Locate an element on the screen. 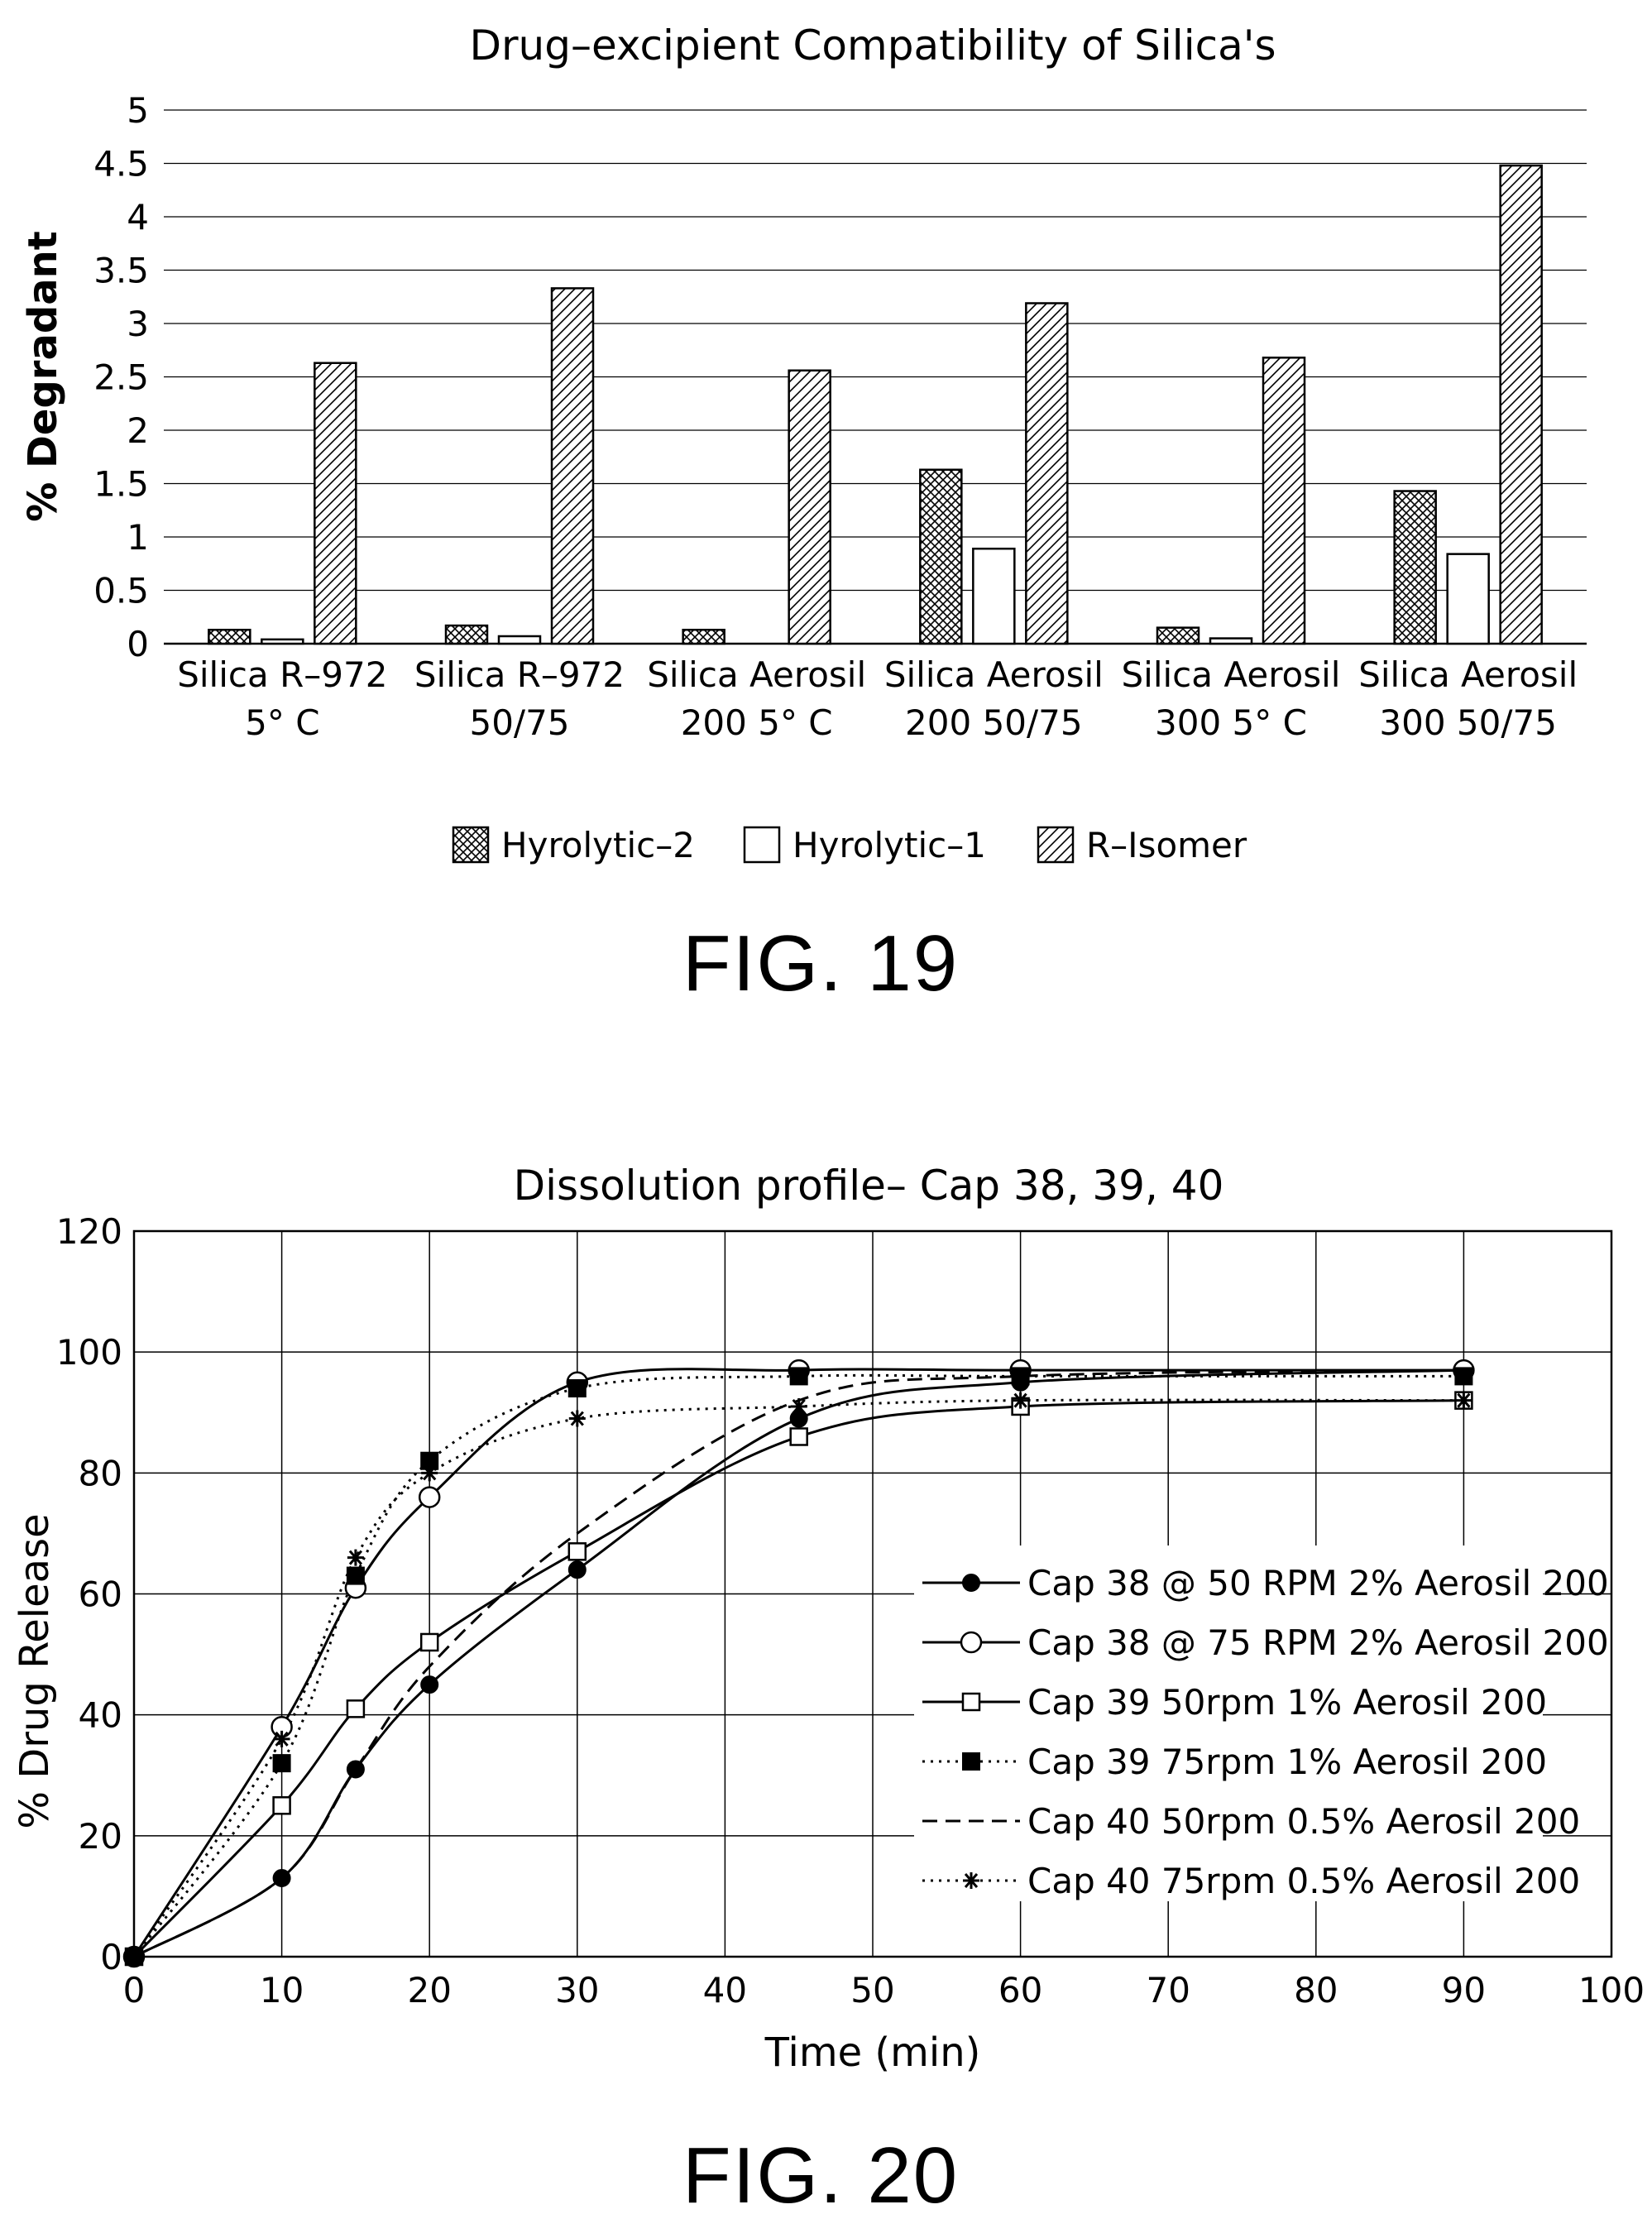 This screenshot has height=2238, width=1652. y-tick-label: 4 is located at coordinates (138, 217).